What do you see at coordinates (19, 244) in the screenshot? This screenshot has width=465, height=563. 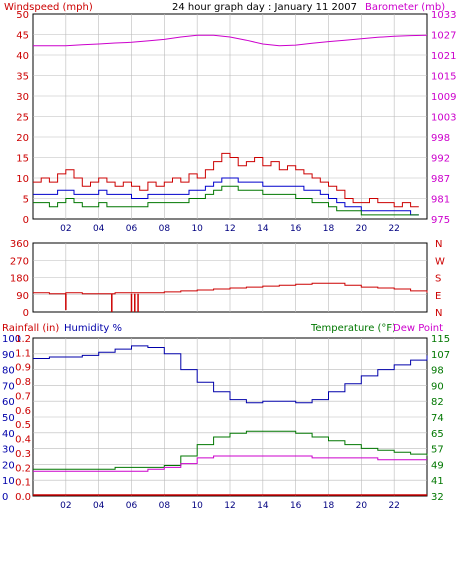 I see `y-tick-label: 360` at bounding box center [19, 244].